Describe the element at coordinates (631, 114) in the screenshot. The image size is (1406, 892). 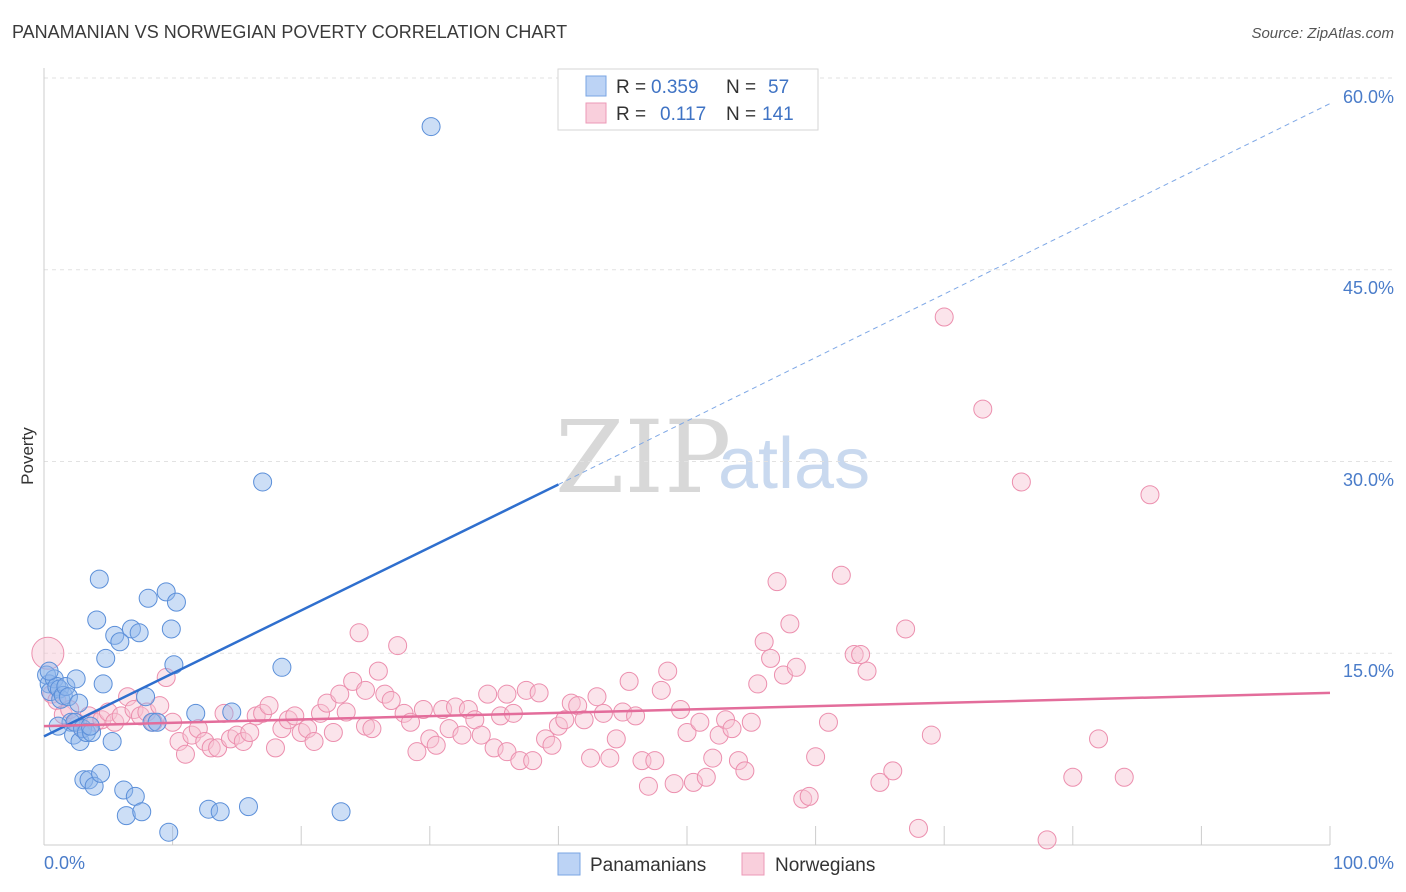
I see `stats-r-label-norwegians: R =` at that location.